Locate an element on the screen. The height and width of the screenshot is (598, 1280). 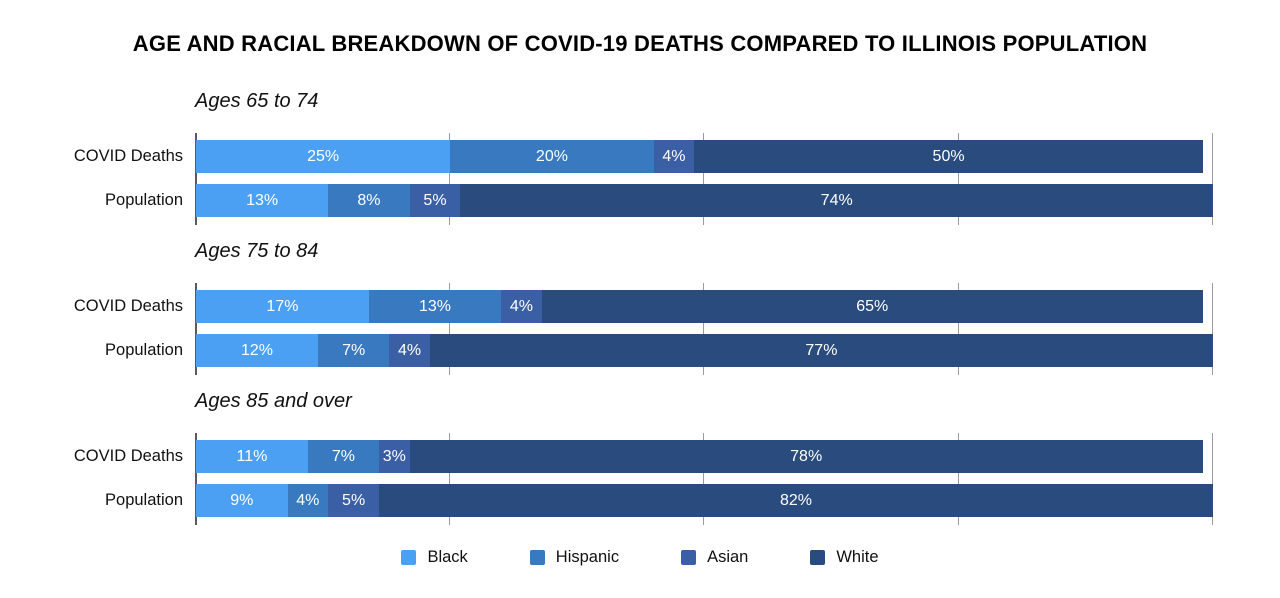
segment-value-label: 9% is located at coordinates (242, 500).